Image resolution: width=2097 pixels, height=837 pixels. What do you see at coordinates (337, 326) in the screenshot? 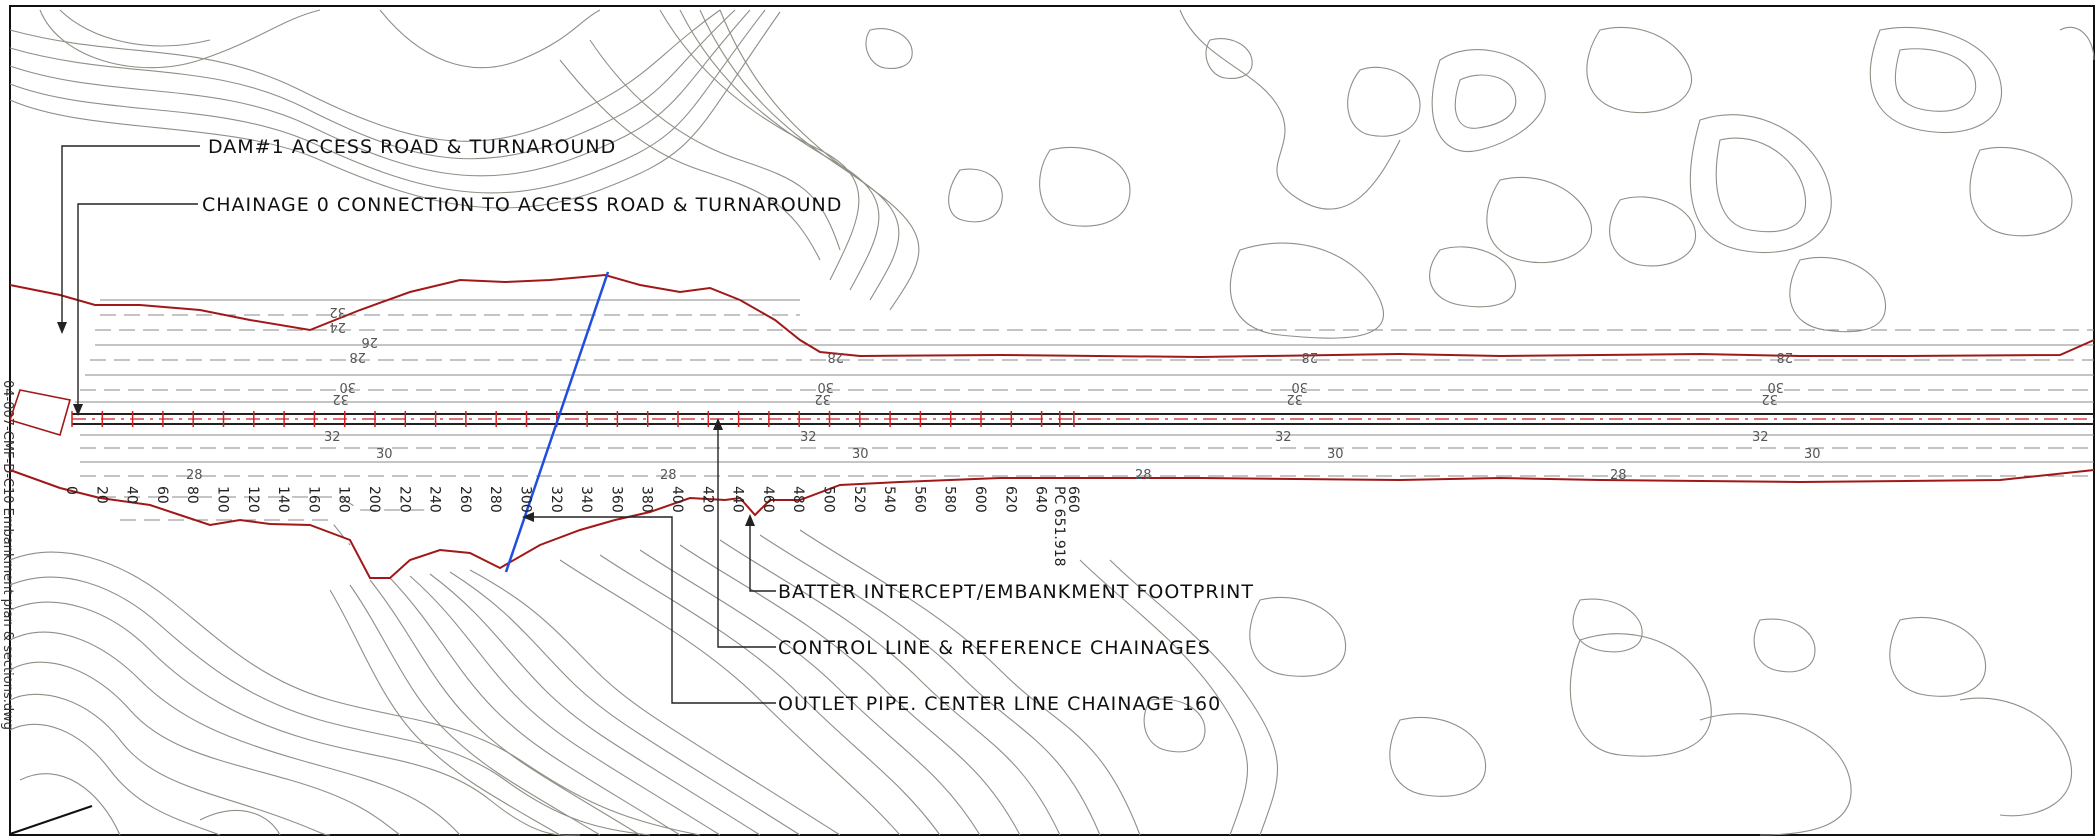
I see `elev-label-24: 24` at bounding box center [337, 326].